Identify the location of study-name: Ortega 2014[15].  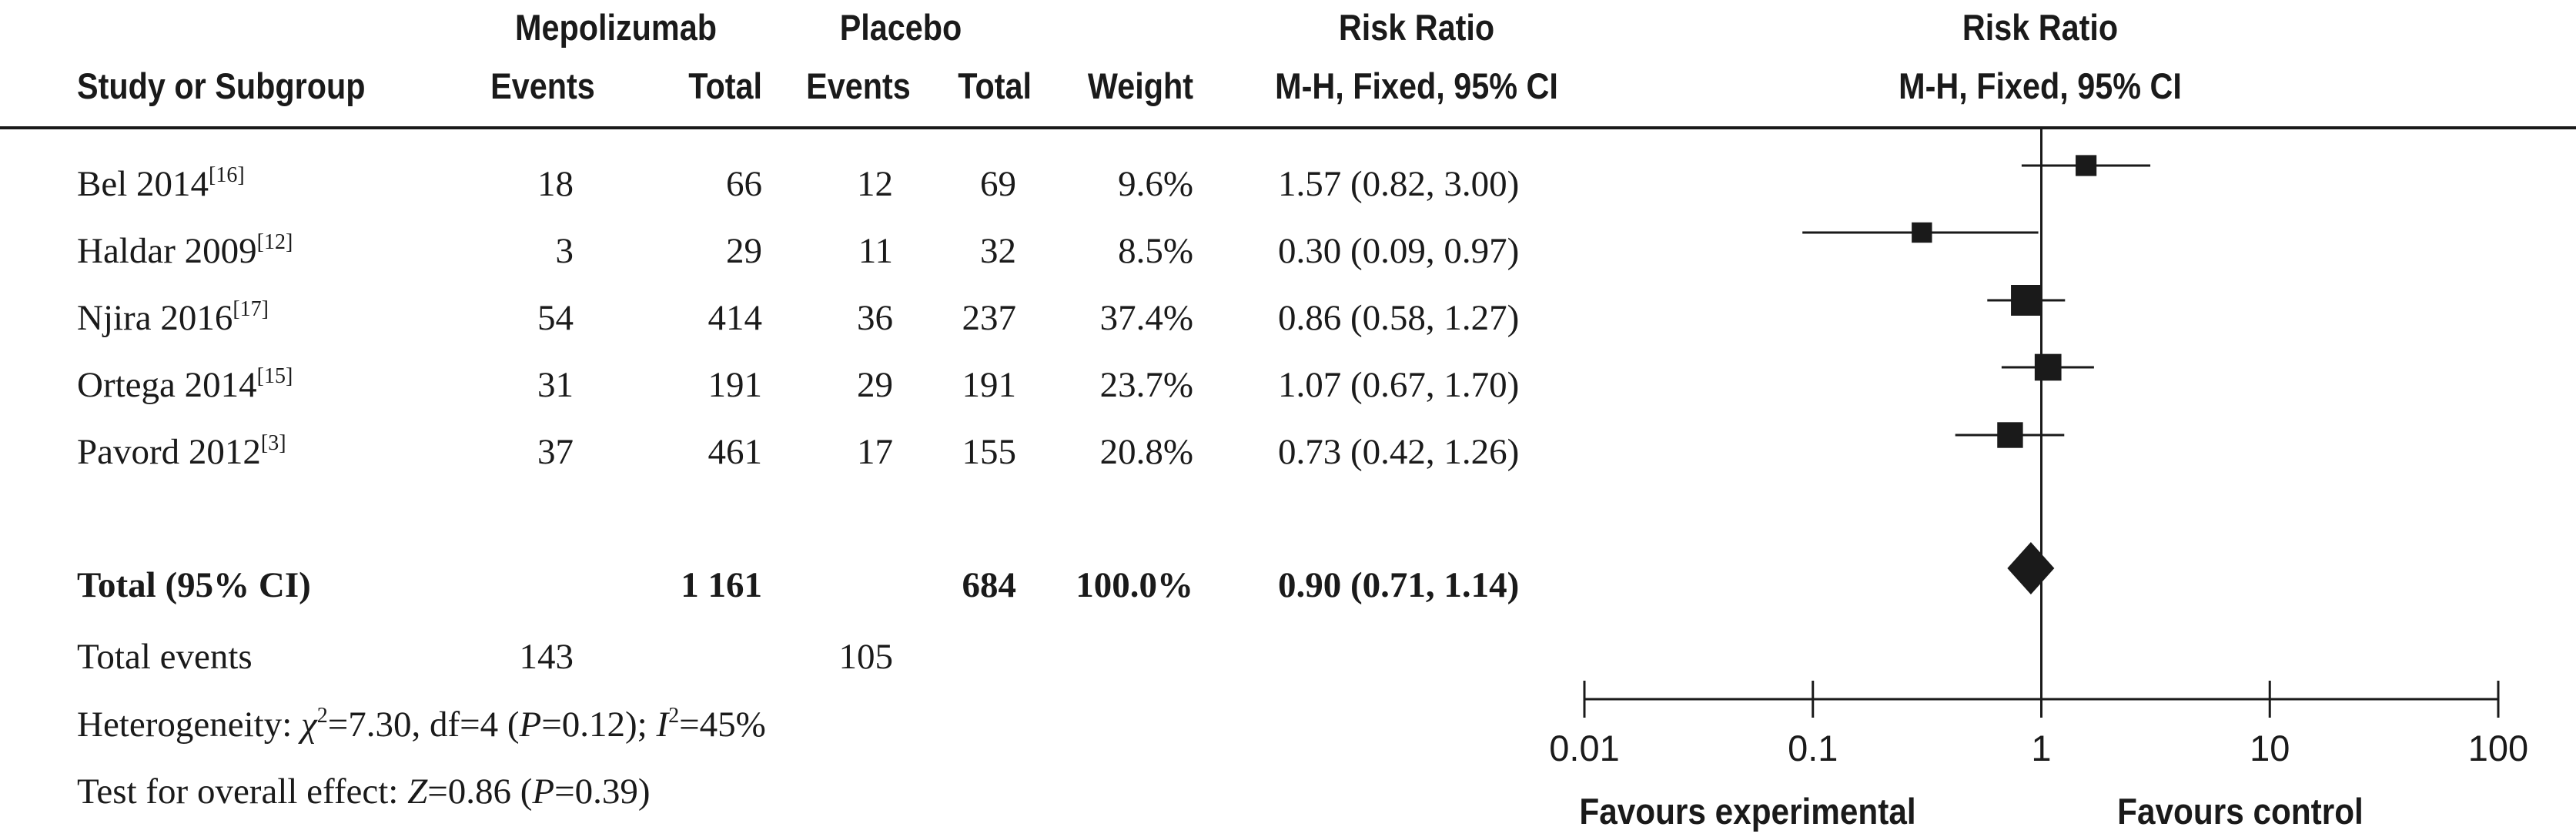
(185, 385).